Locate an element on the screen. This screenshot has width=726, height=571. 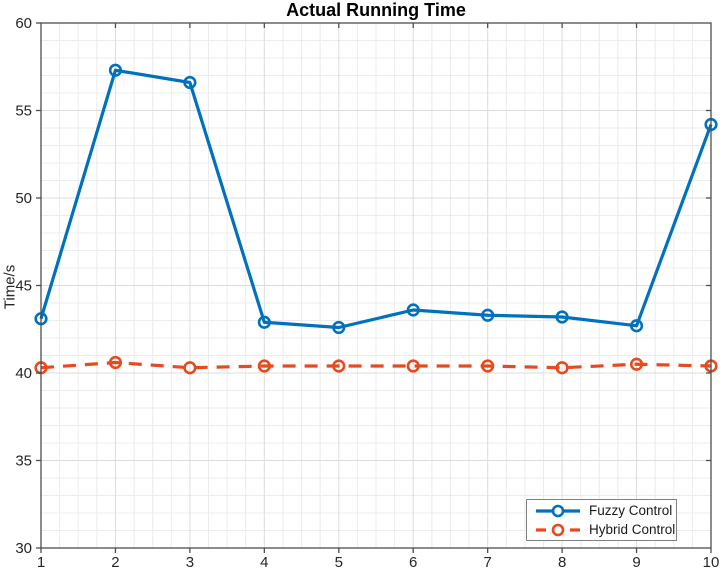
legend-label-hybrid-control: Hybrid Control is located at coordinates (632, 529).